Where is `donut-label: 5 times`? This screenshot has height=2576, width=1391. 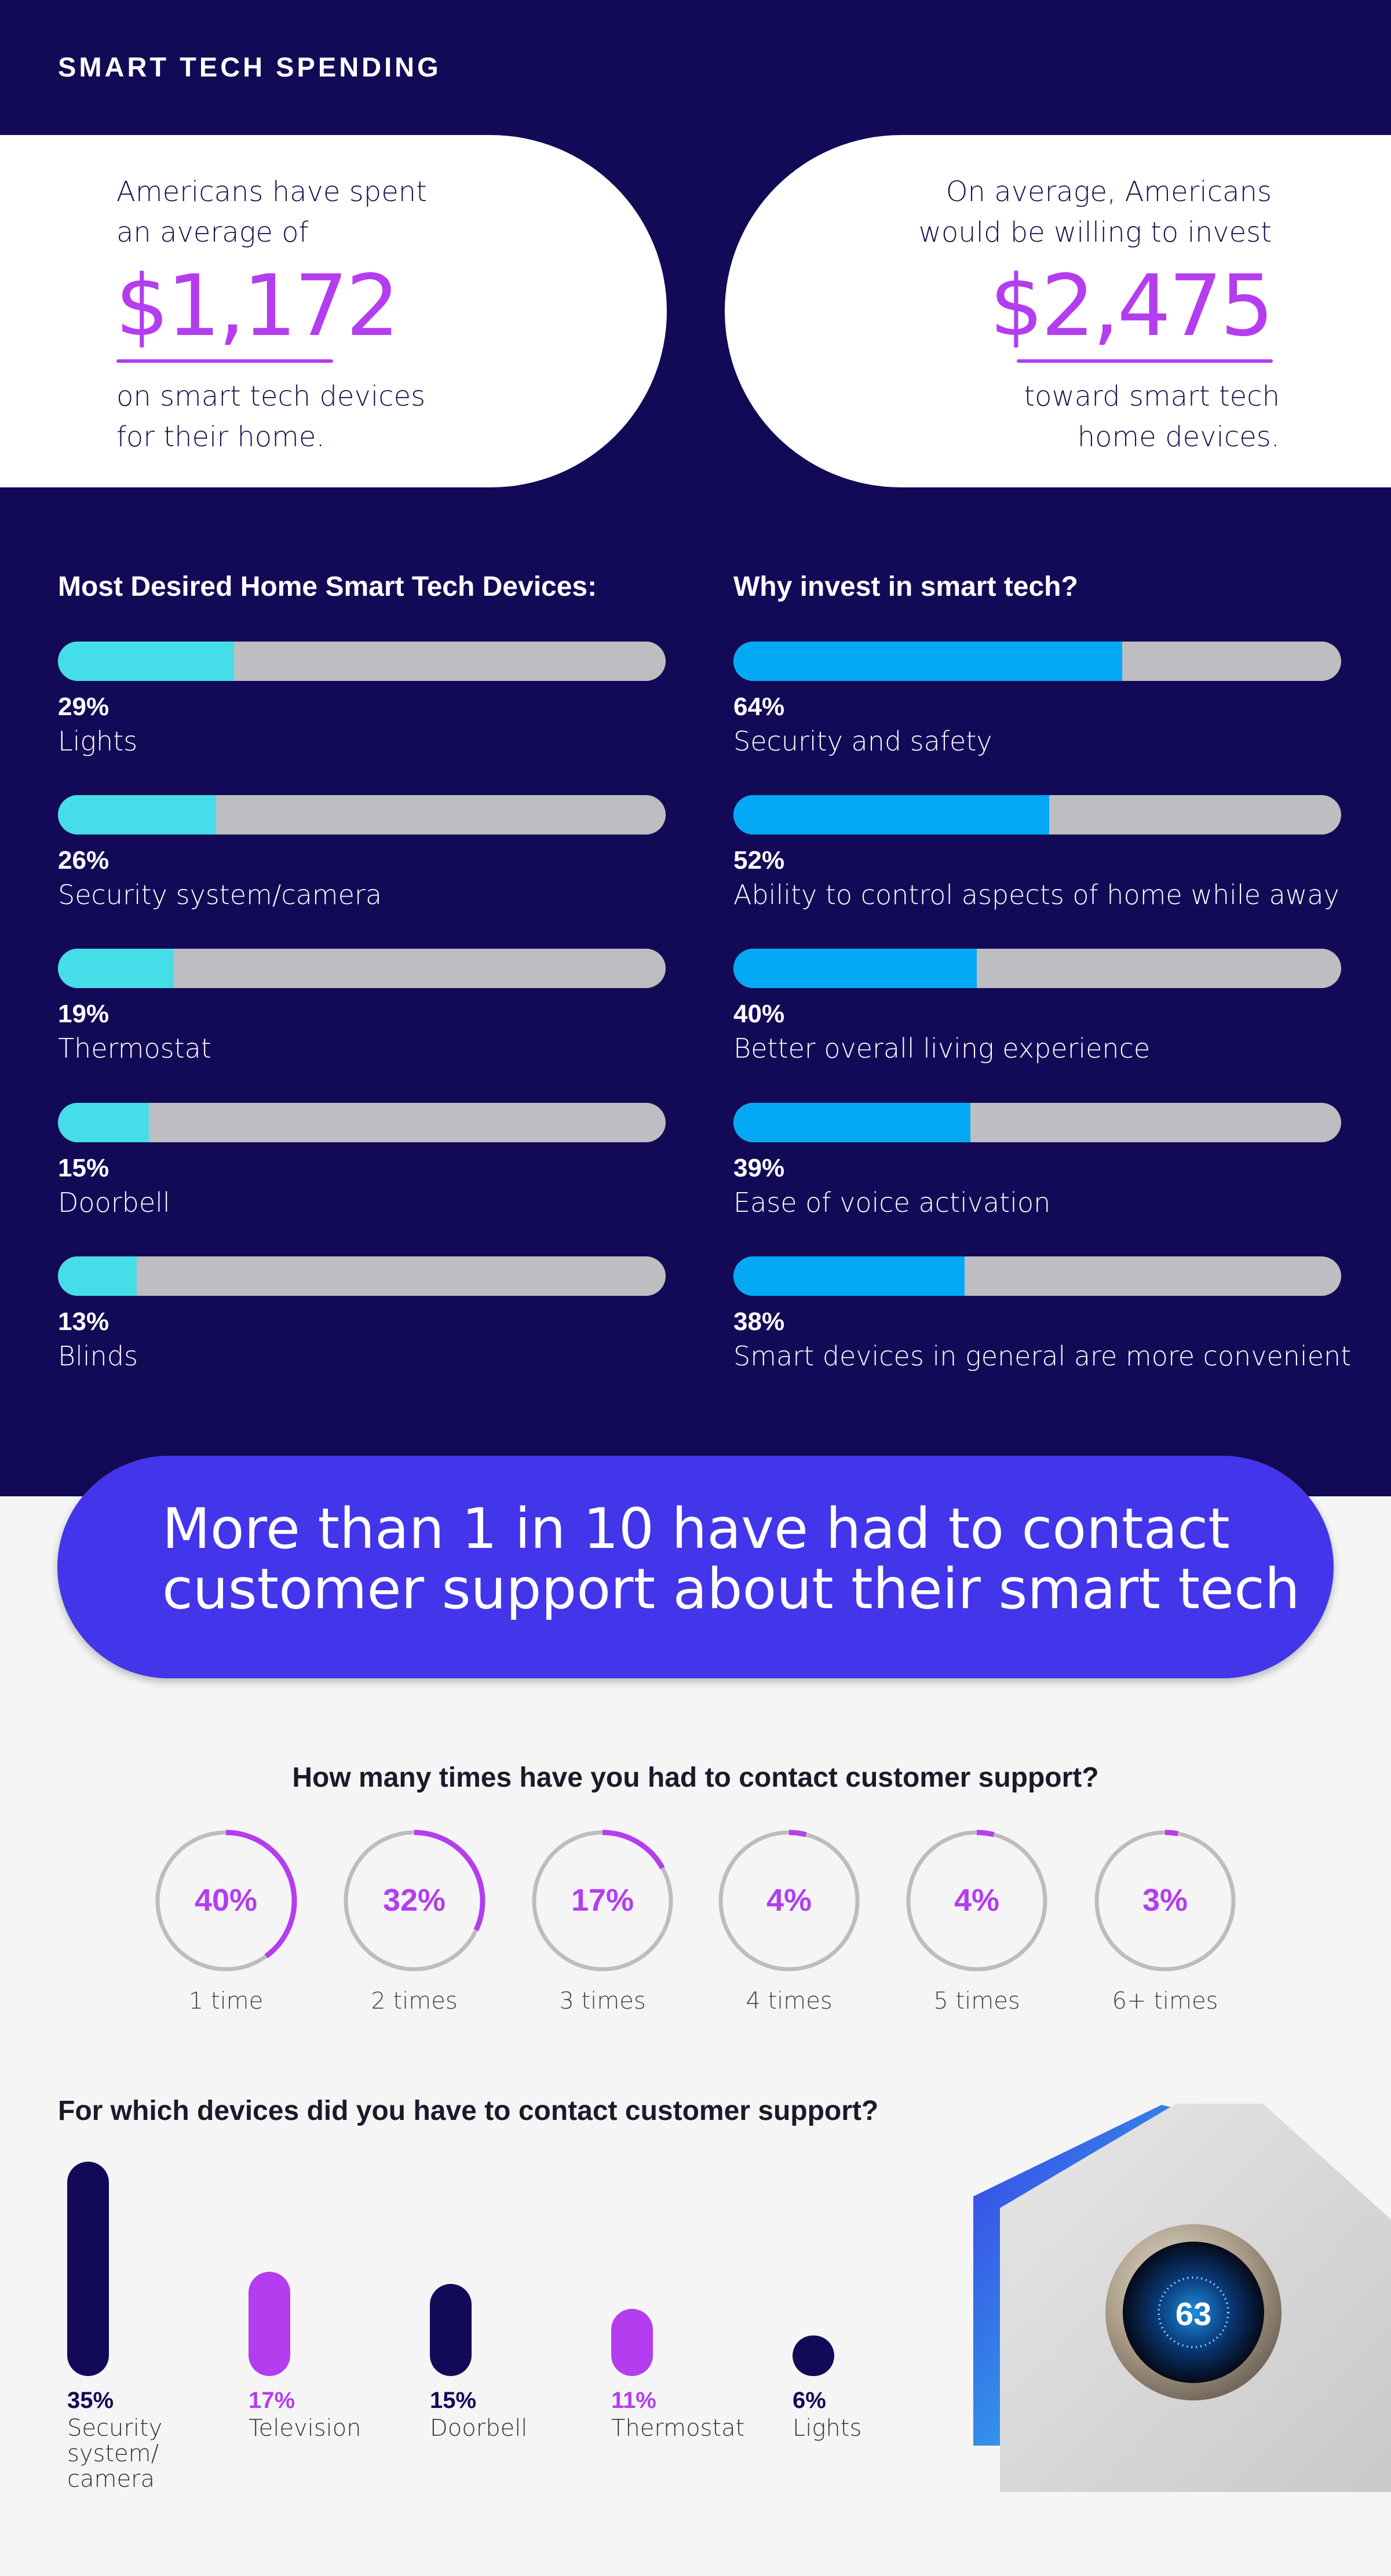
donut-label: 5 times is located at coordinates (976, 2001).